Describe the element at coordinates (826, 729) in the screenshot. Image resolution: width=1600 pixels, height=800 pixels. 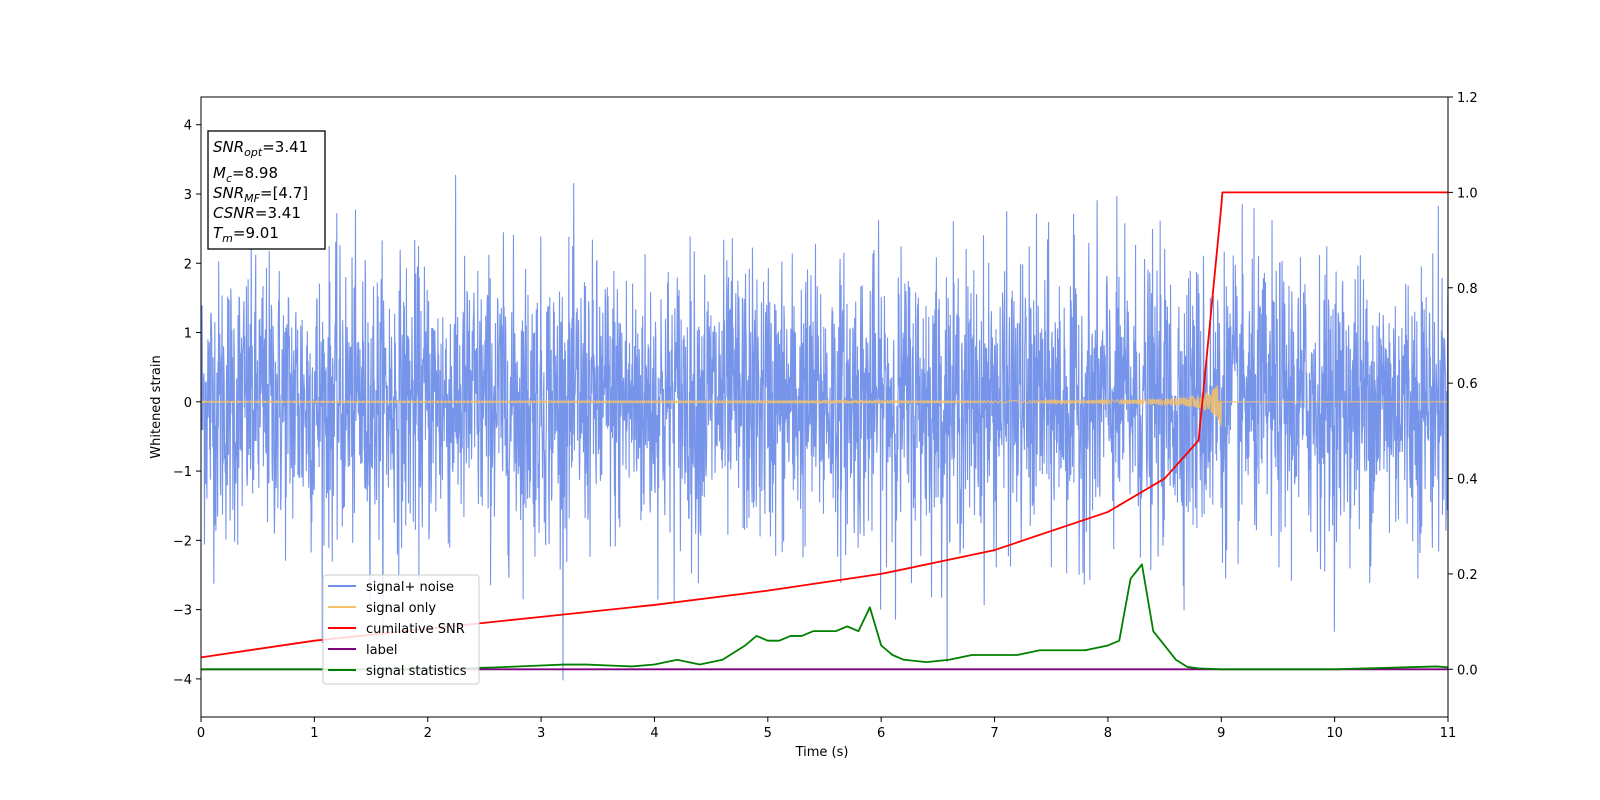
I see `x-axis: 0 1 2 3 4 5 6 7 8 9 10 11` at that location.